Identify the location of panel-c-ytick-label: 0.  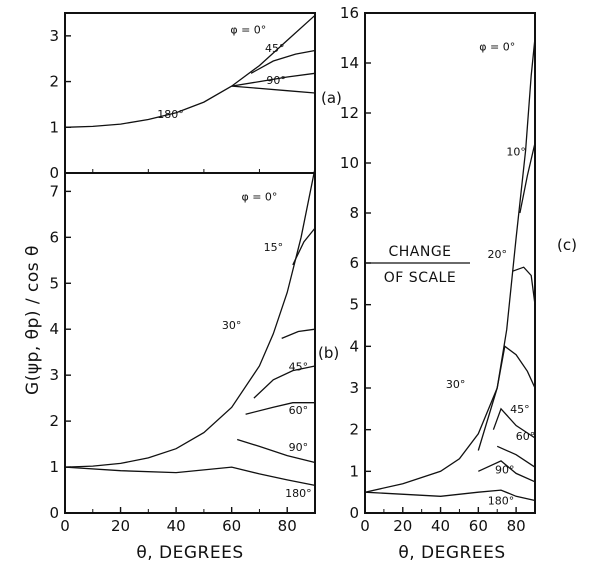
(354, 513).